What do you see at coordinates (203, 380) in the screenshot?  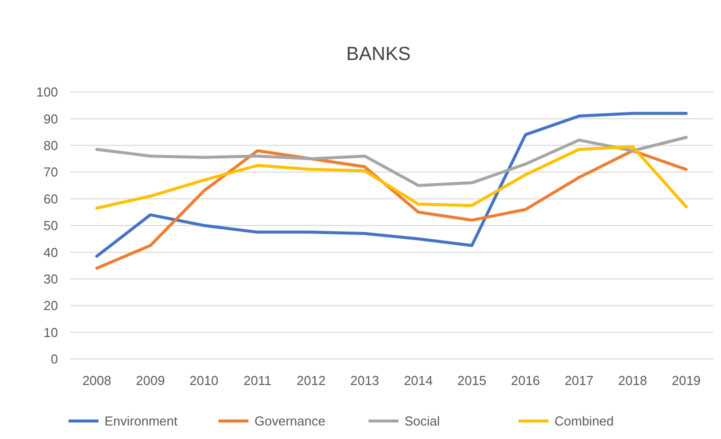 I see `x-tick-label: 2010` at bounding box center [203, 380].